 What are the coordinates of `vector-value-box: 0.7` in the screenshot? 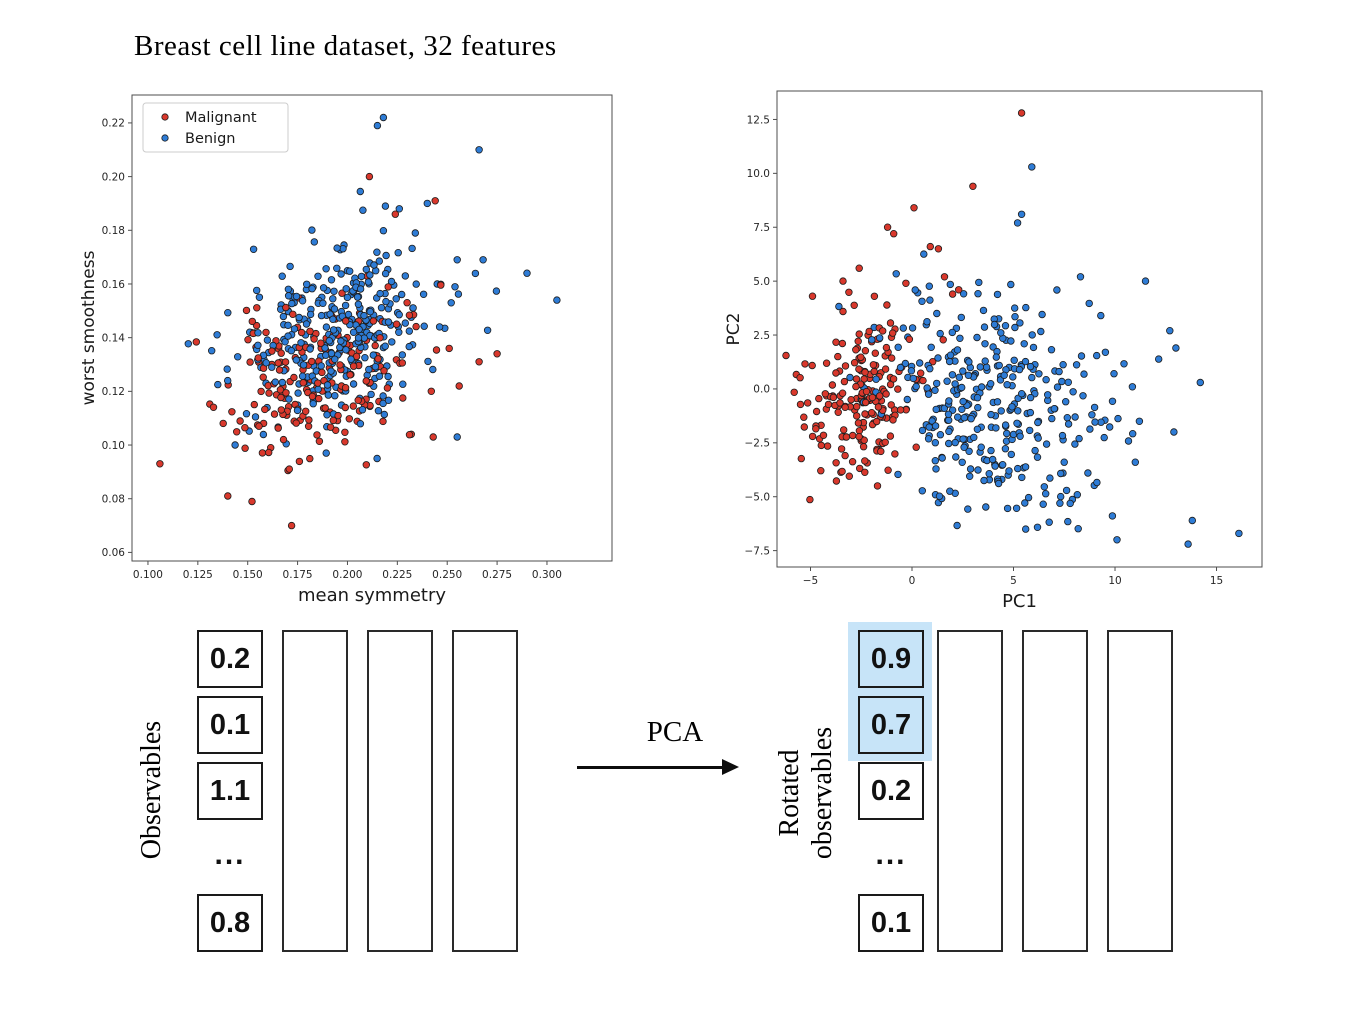 It's located at (891, 725).